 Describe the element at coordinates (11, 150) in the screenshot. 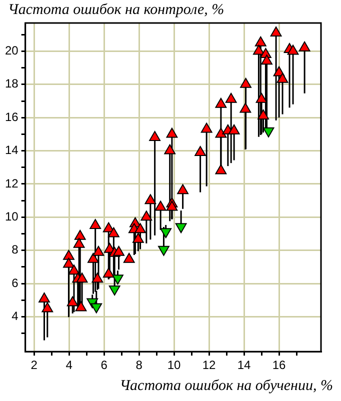

I see `y-tick-label: 14` at that location.